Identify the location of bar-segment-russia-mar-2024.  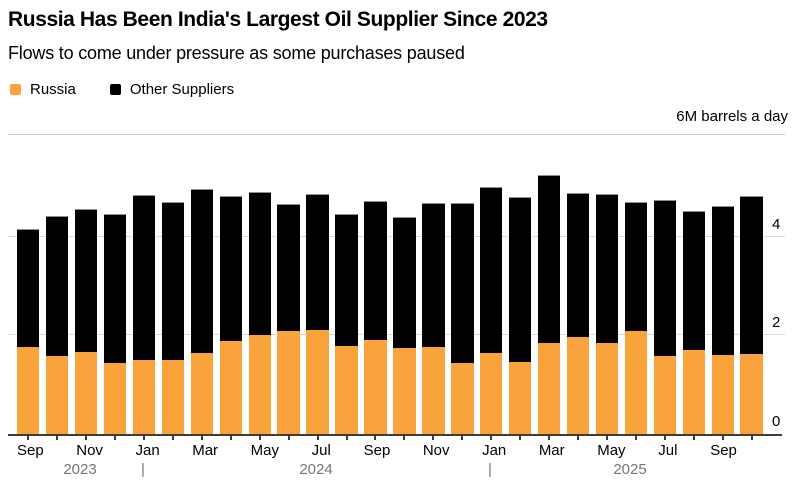
(202, 393).